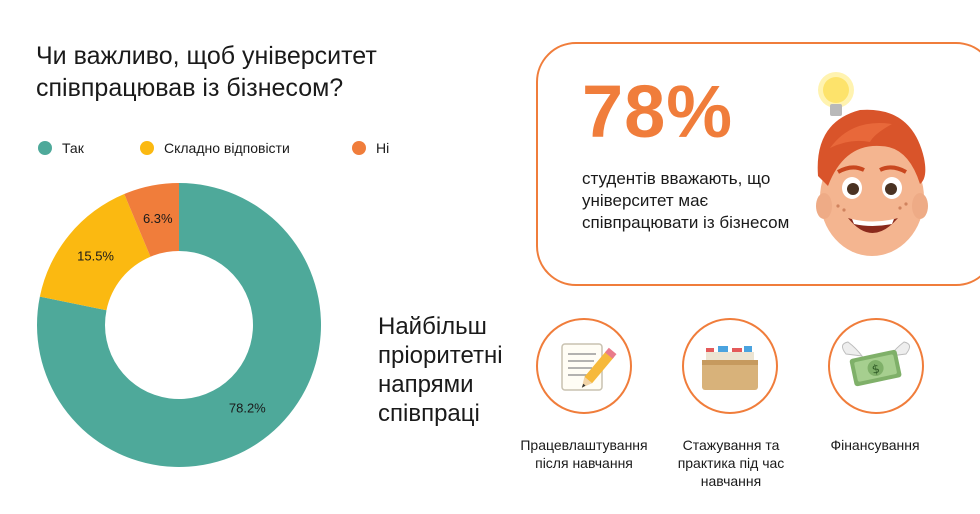  Describe the element at coordinates (158, 218) in the screenshot. I see `donut-data-label: 6.3%` at that location.